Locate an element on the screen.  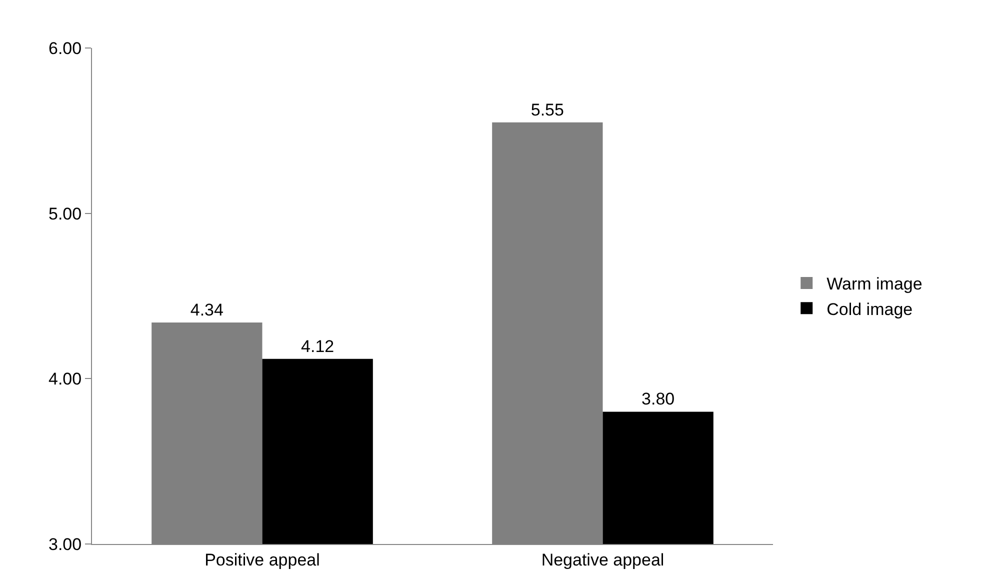
data-label: 5.55 is located at coordinates (547, 110).